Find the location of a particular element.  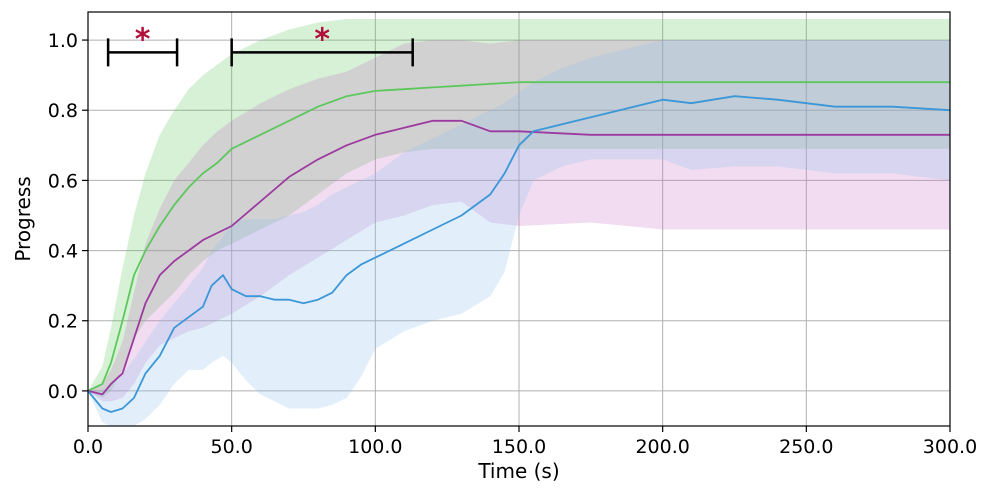

y-tick-label: 0.2 is located at coordinates (63, 322).